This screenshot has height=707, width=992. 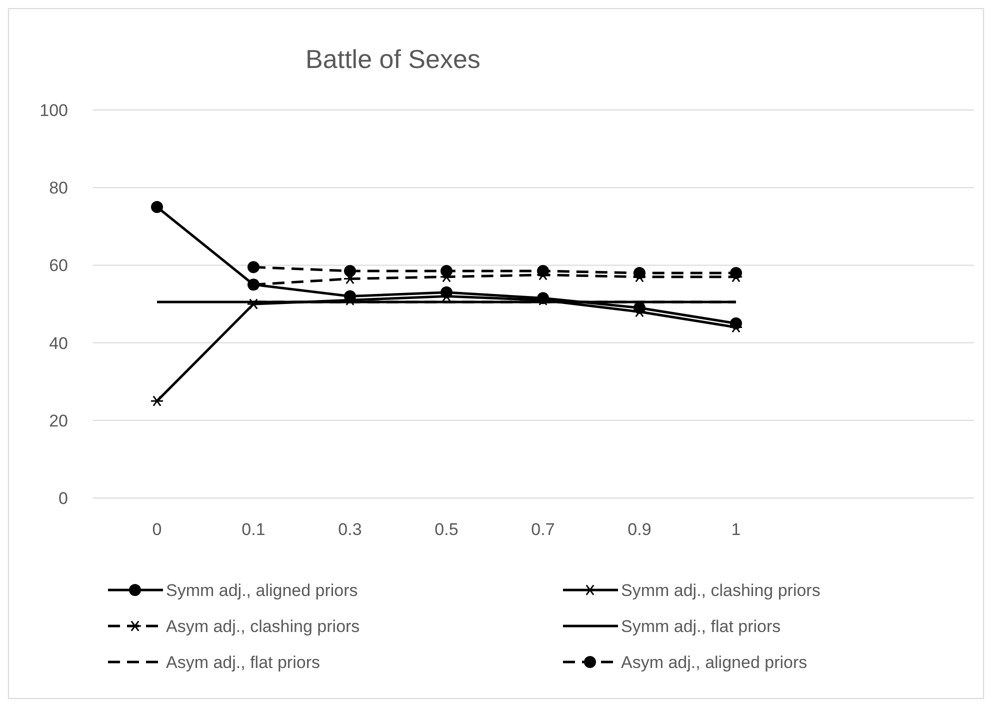 I want to click on legend-label: Asym adj., aligned priors, so click(x=714, y=662).